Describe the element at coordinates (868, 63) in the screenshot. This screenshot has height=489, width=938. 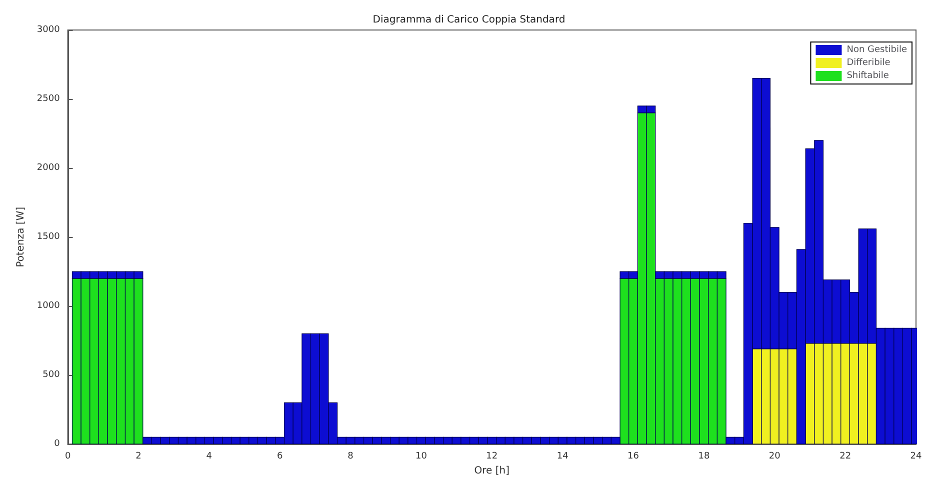
I see `legend-label: Differibile` at that location.